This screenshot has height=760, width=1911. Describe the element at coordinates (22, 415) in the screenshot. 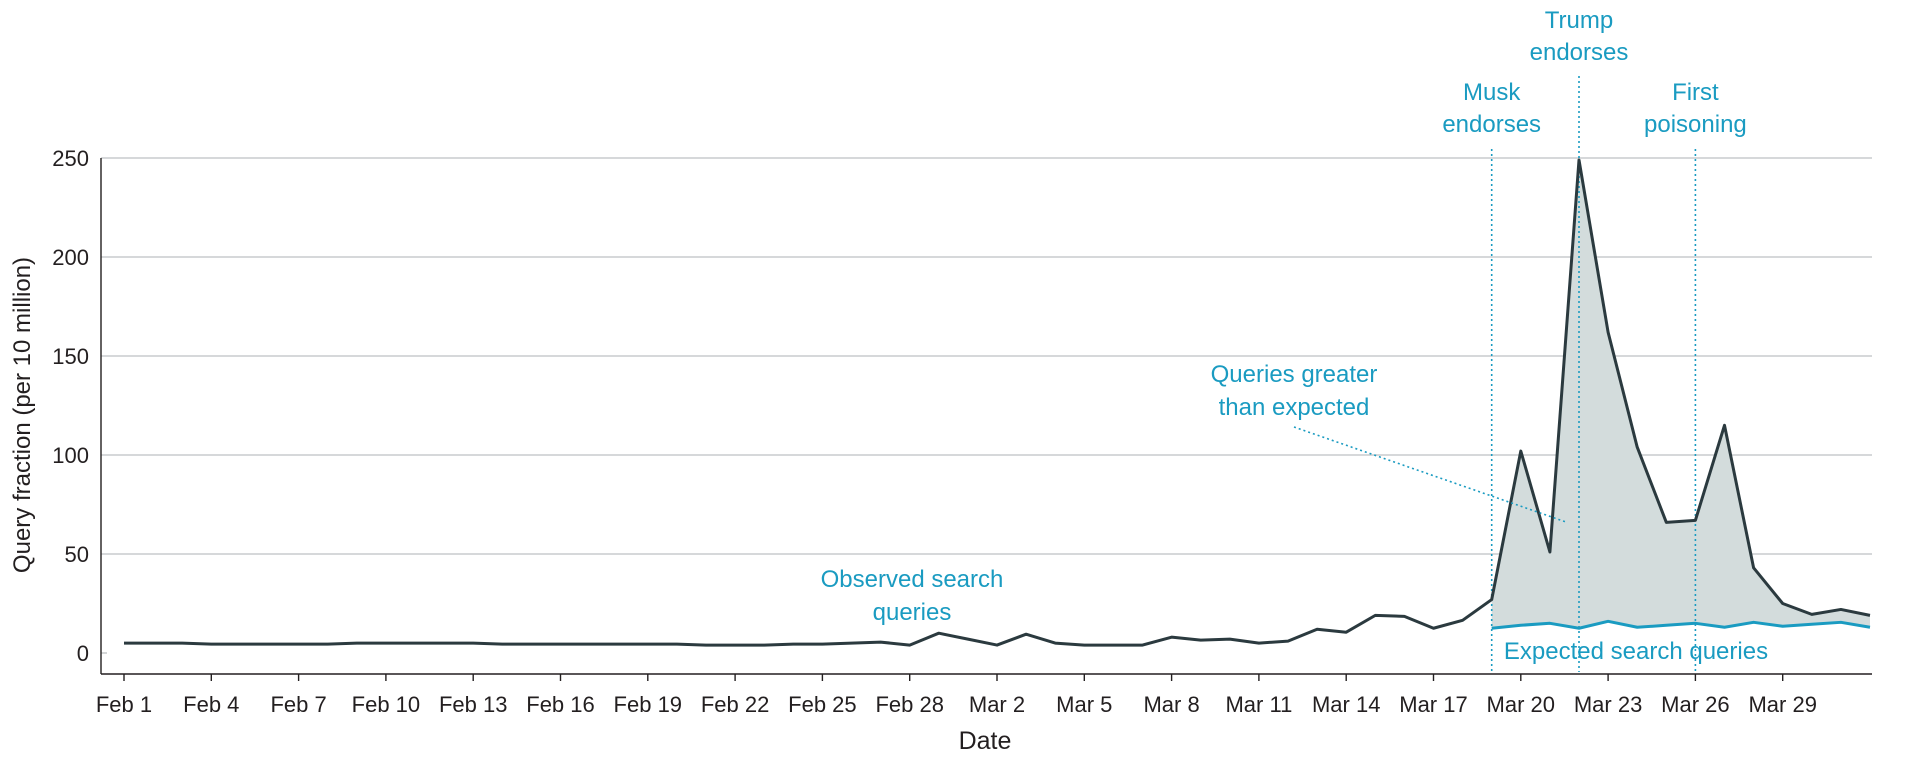

I see `y-axis-label: Query fraction (per 10 million)` at that location.